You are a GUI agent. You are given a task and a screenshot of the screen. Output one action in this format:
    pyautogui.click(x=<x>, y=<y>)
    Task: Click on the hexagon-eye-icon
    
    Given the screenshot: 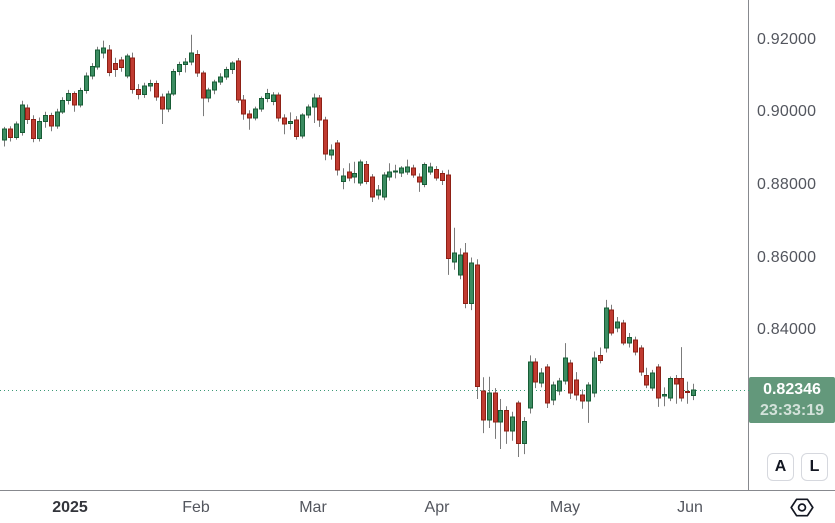 What is the action you would take?
    pyautogui.click(x=802, y=507)
    